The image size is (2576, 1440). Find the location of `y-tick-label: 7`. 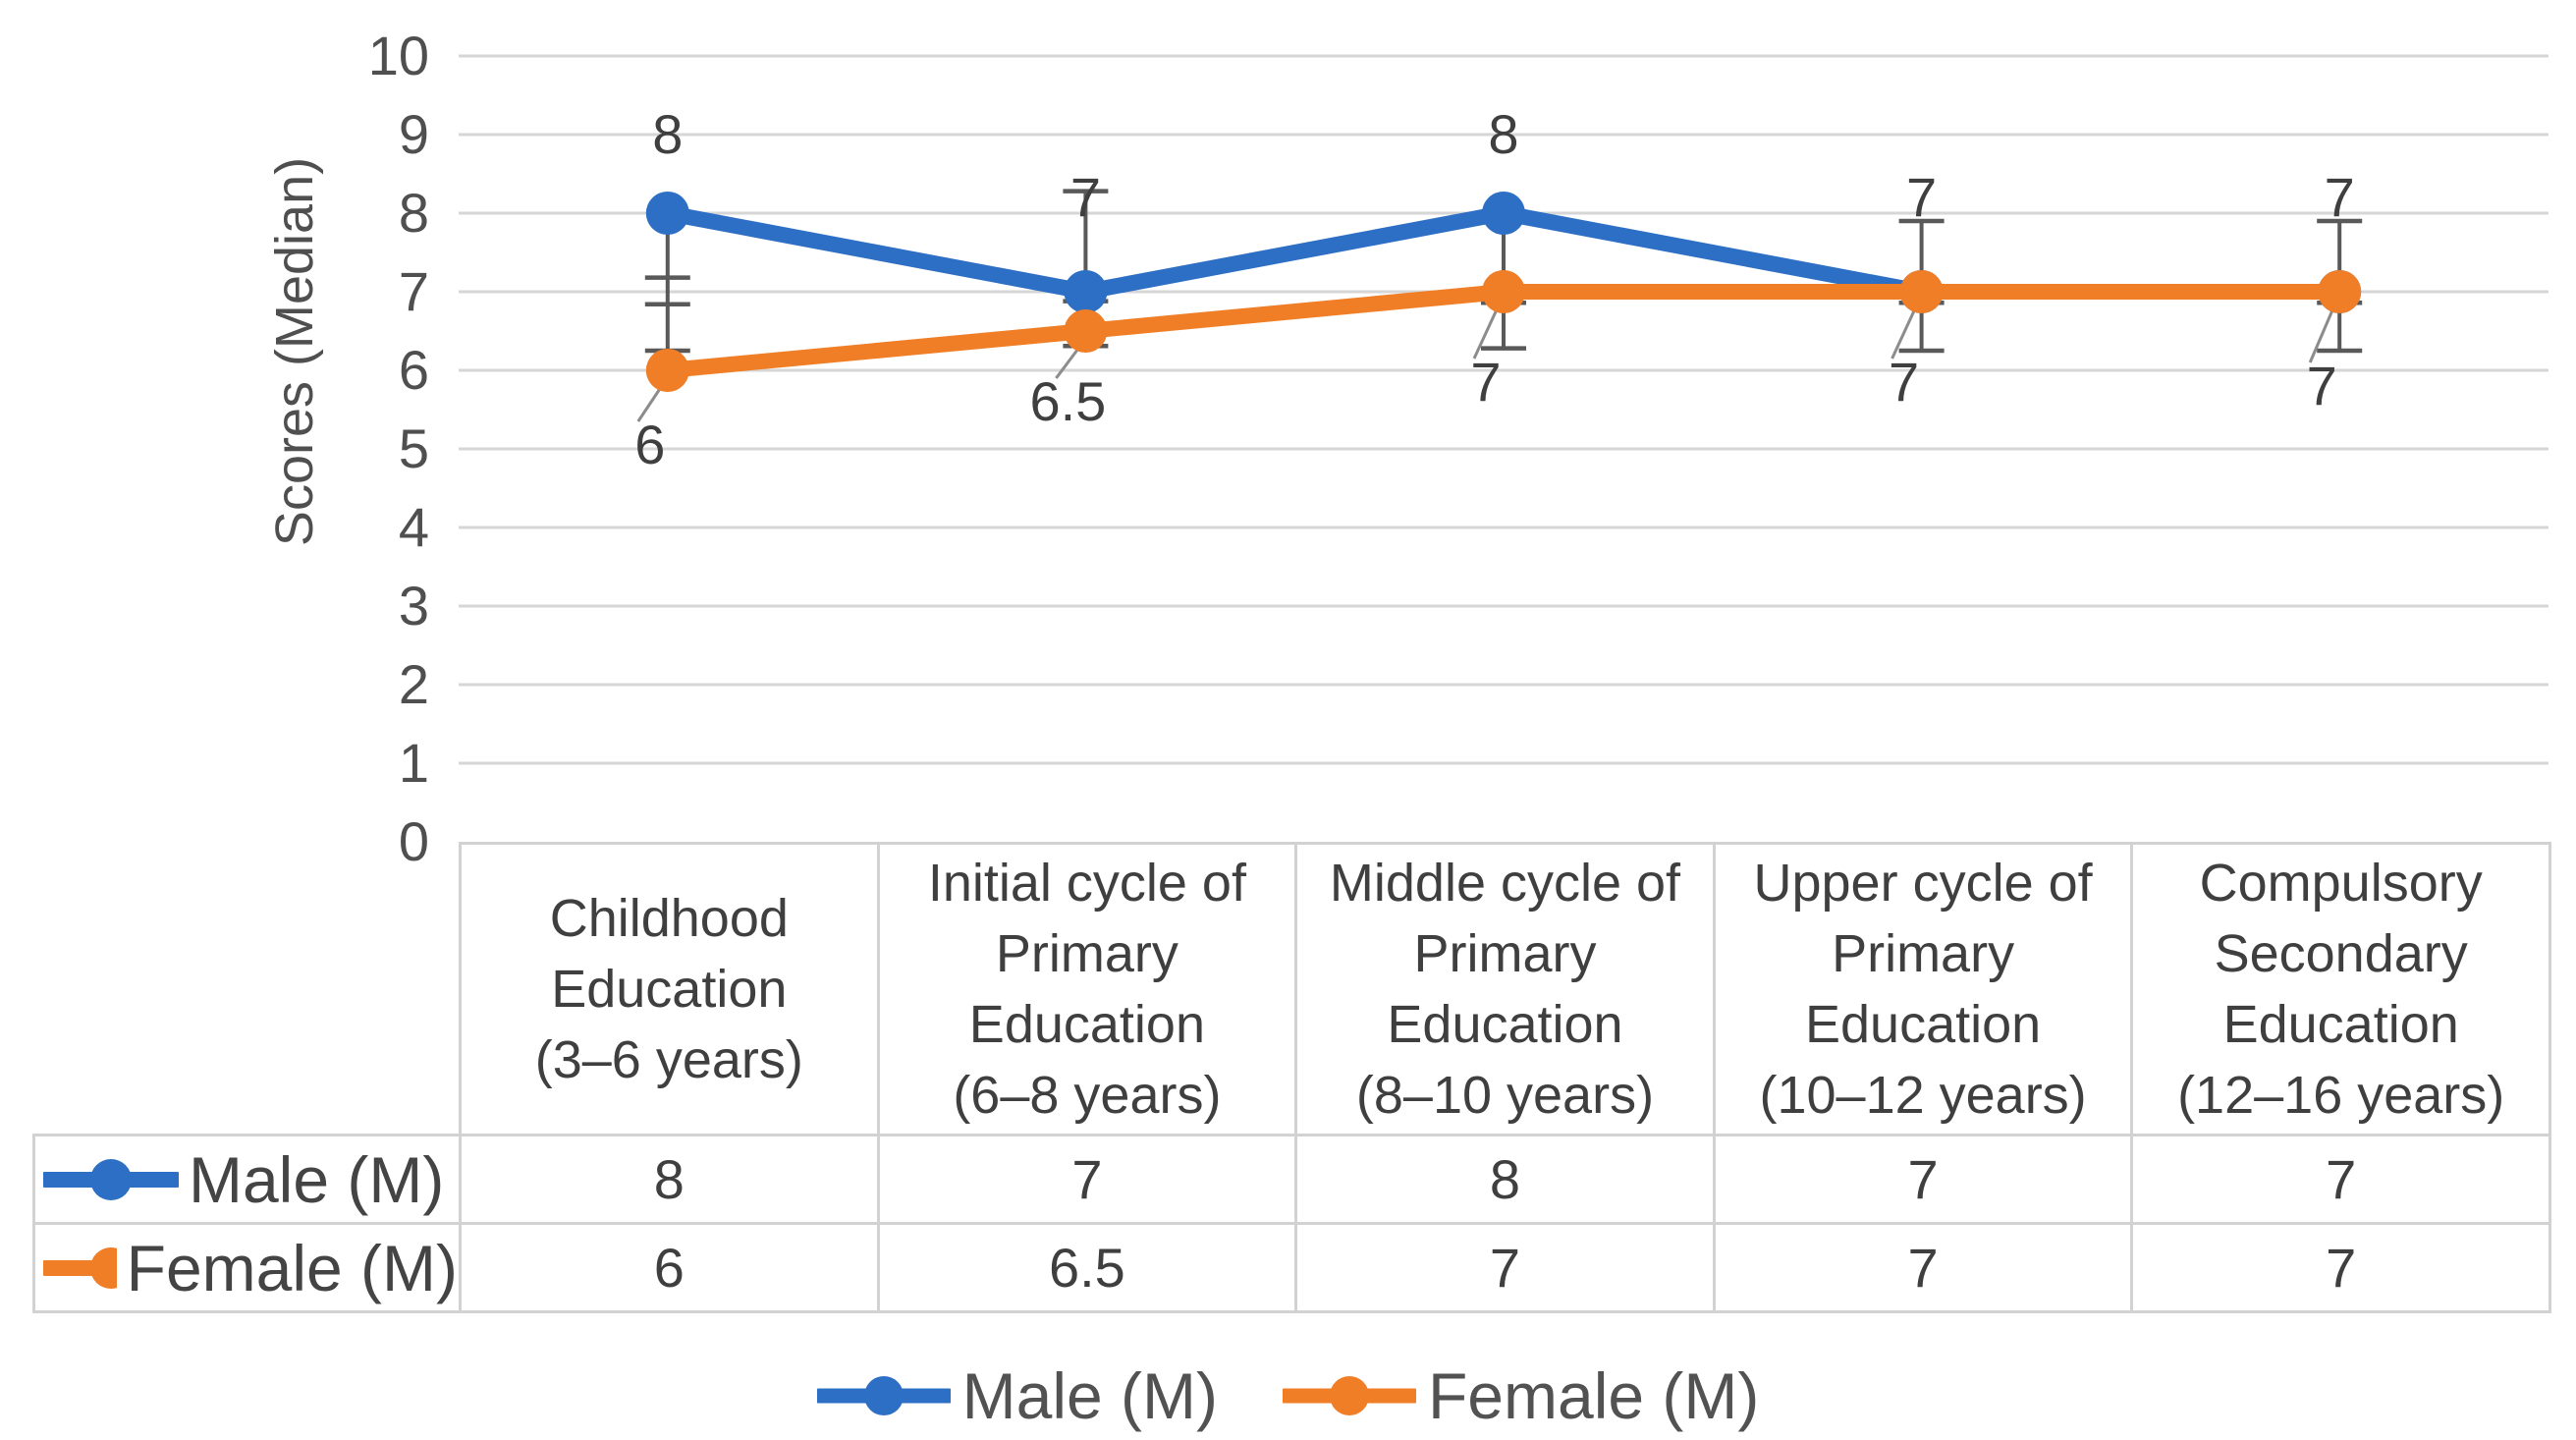

y-tick-label: 7 is located at coordinates (414, 291).